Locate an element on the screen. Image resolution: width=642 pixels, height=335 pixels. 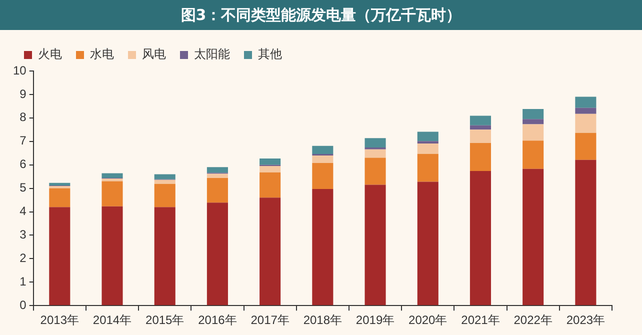
y-tick-label: 1 is located at coordinates (23, 281).